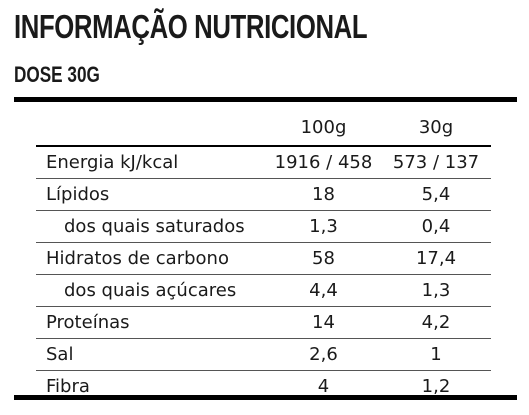 Image resolution: width=529 pixels, height=415 pixels. What do you see at coordinates (323, 354) in the screenshot?
I see `cell-100g: 2,6` at bounding box center [323, 354].